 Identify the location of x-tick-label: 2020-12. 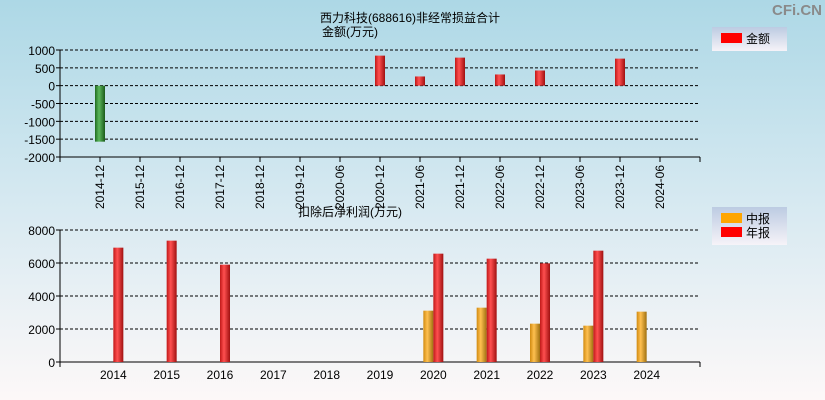
(380, 187).